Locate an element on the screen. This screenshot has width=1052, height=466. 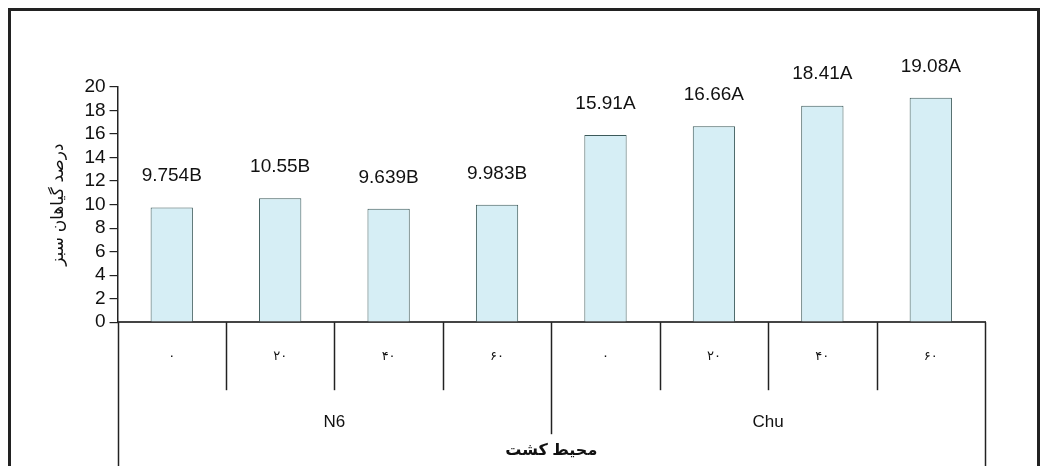
data-label: 9.983B is located at coordinates (497, 172).